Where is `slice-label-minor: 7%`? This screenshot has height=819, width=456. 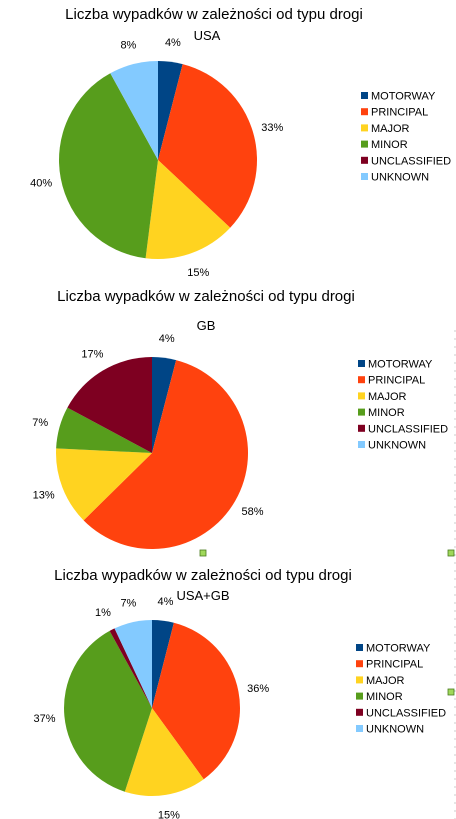
slice-label-minor: 7% is located at coordinates (40, 423).